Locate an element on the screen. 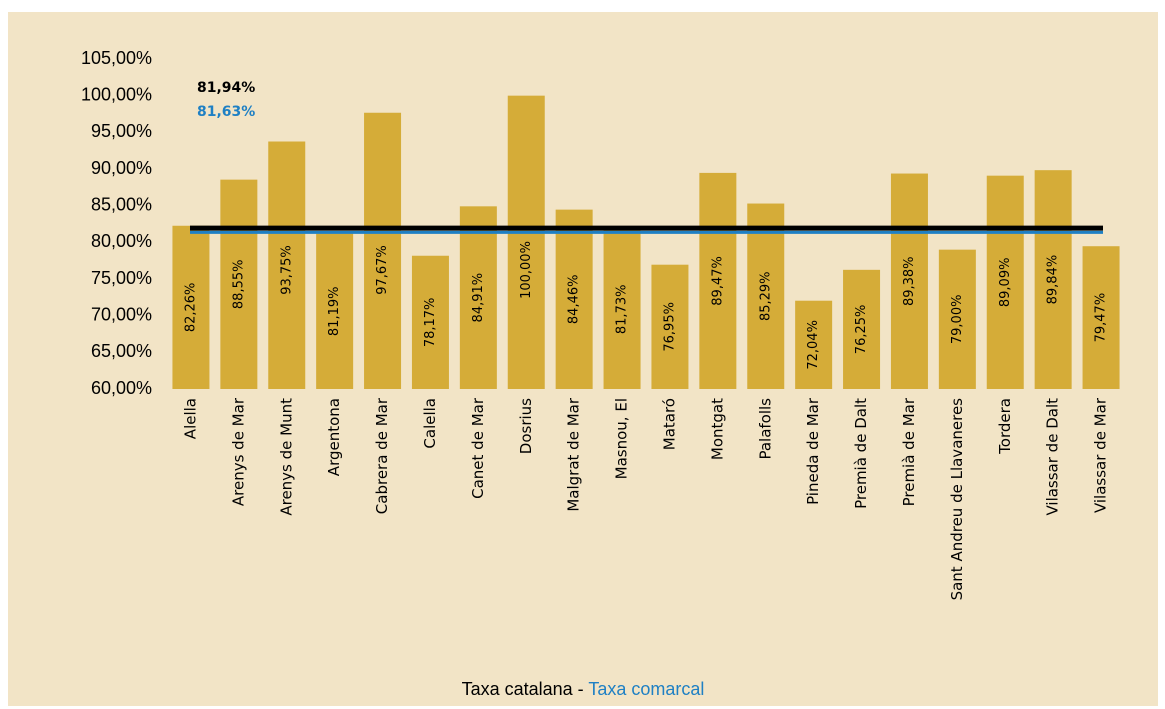 The width and height of the screenshot is (1165, 709). data-label: 81,73% is located at coordinates (622, 310).